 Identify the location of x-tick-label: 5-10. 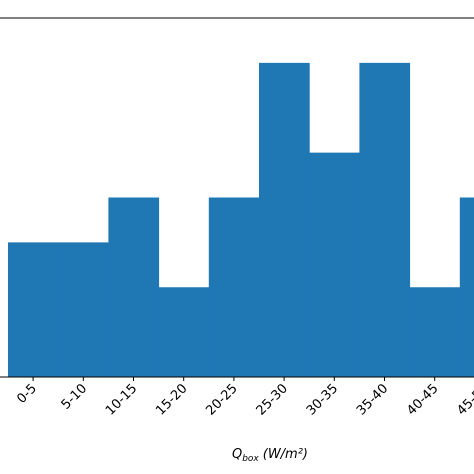
(74, 396).